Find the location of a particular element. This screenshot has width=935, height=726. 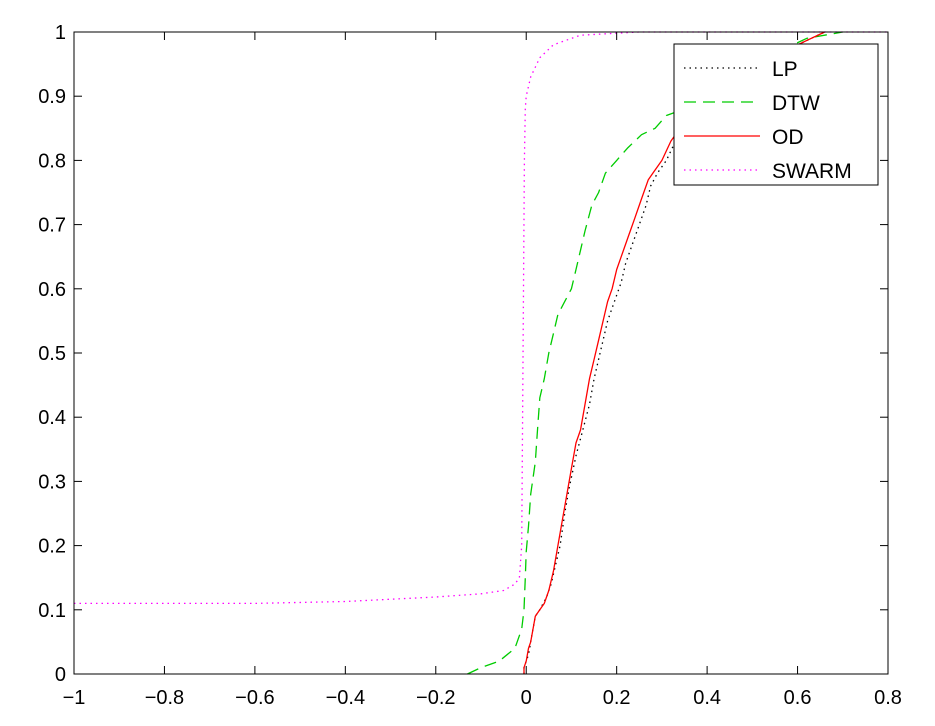

y-tick-label: 0.4 is located at coordinates (52, 418).